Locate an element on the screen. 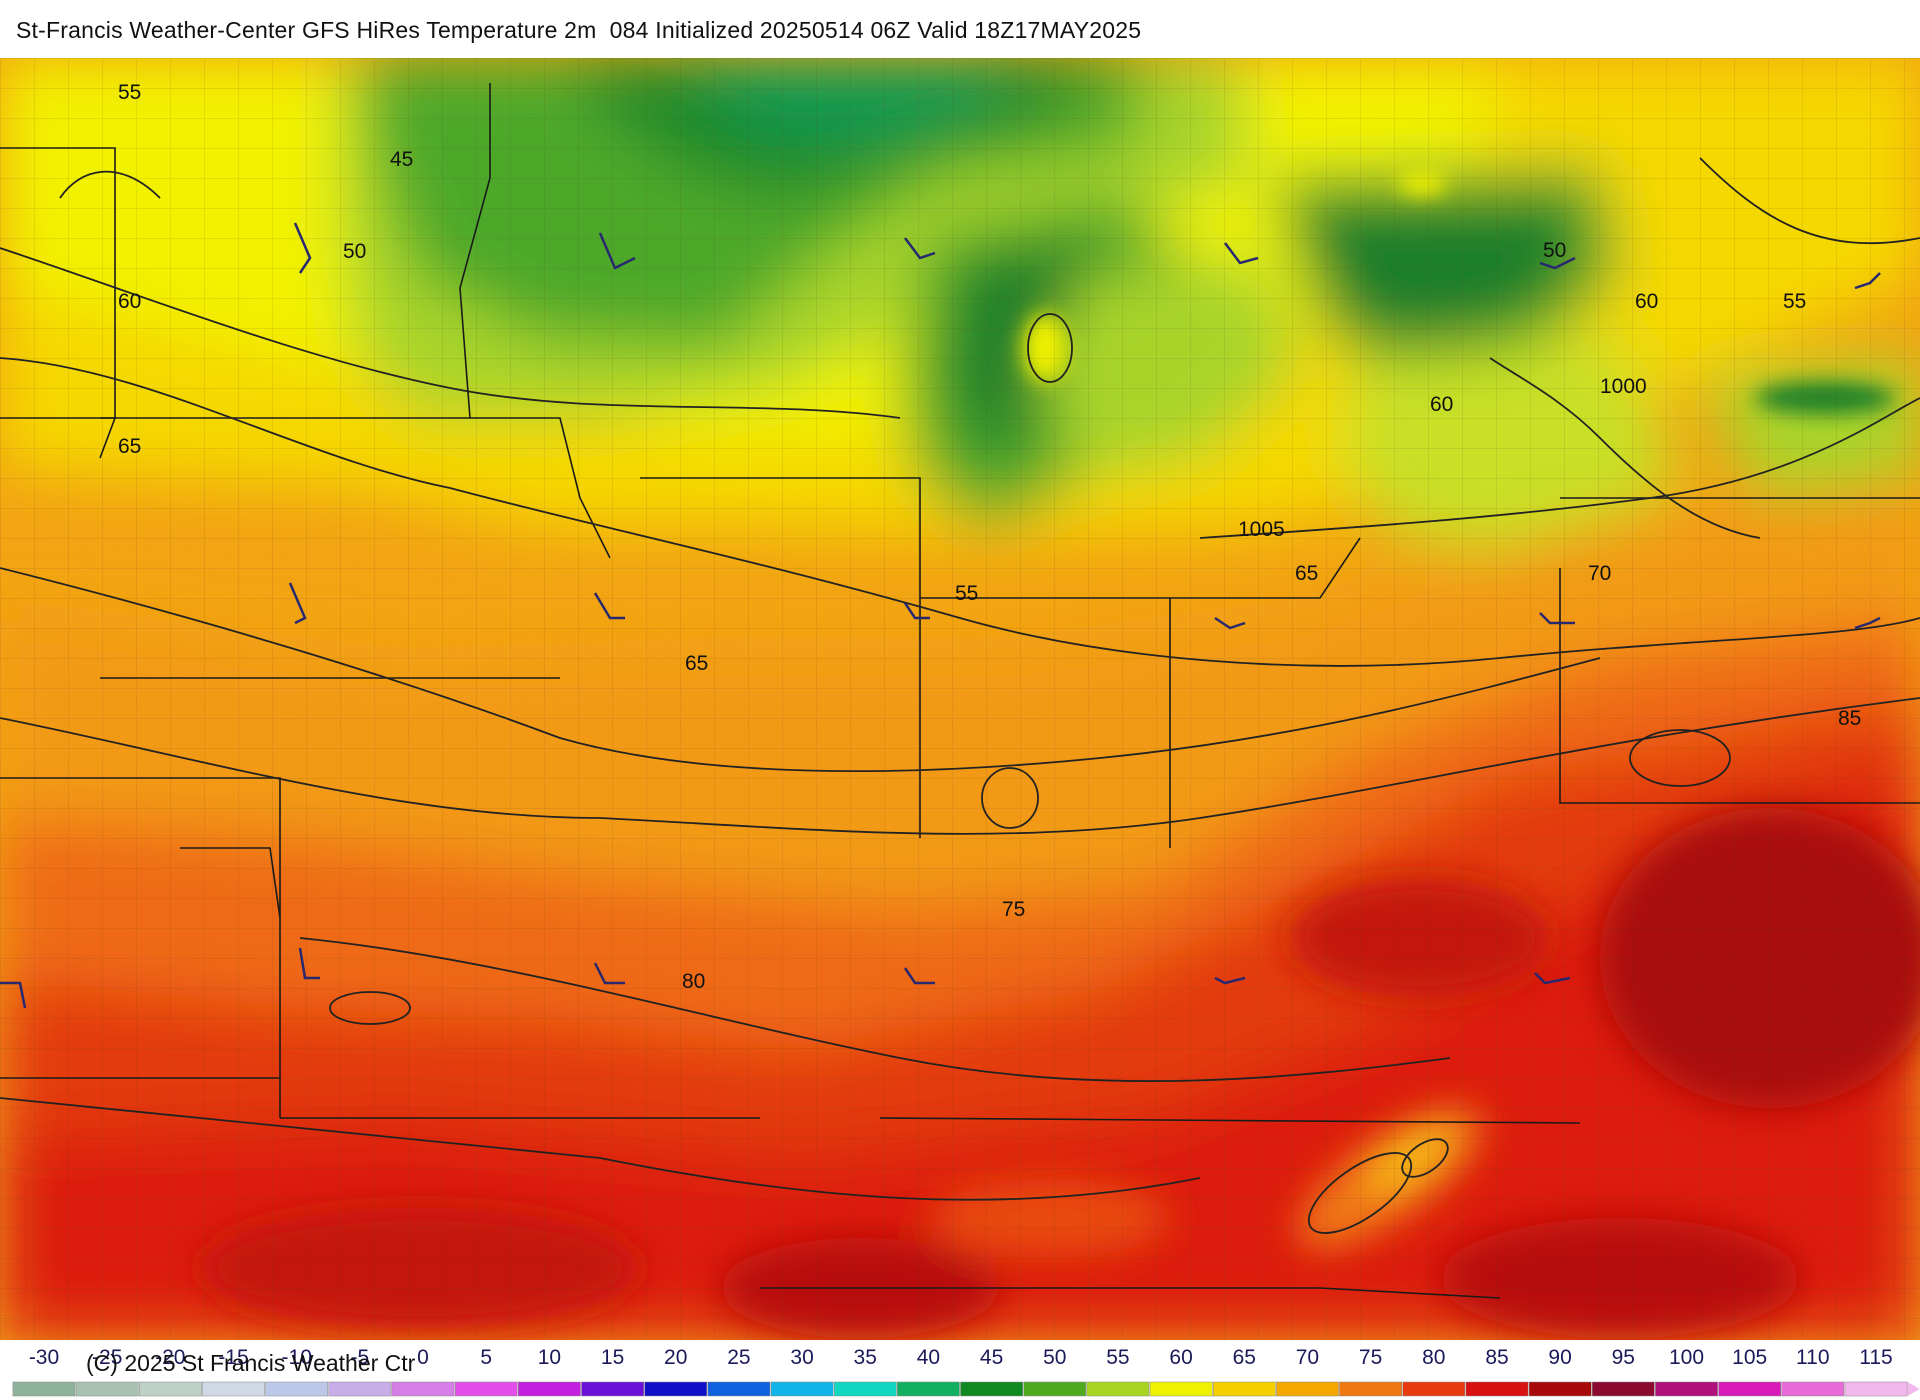 Image resolution: width=1920 pixels, height=1400 pixels. legend-tick-label: 35 is located at coordinates (865, 1357).